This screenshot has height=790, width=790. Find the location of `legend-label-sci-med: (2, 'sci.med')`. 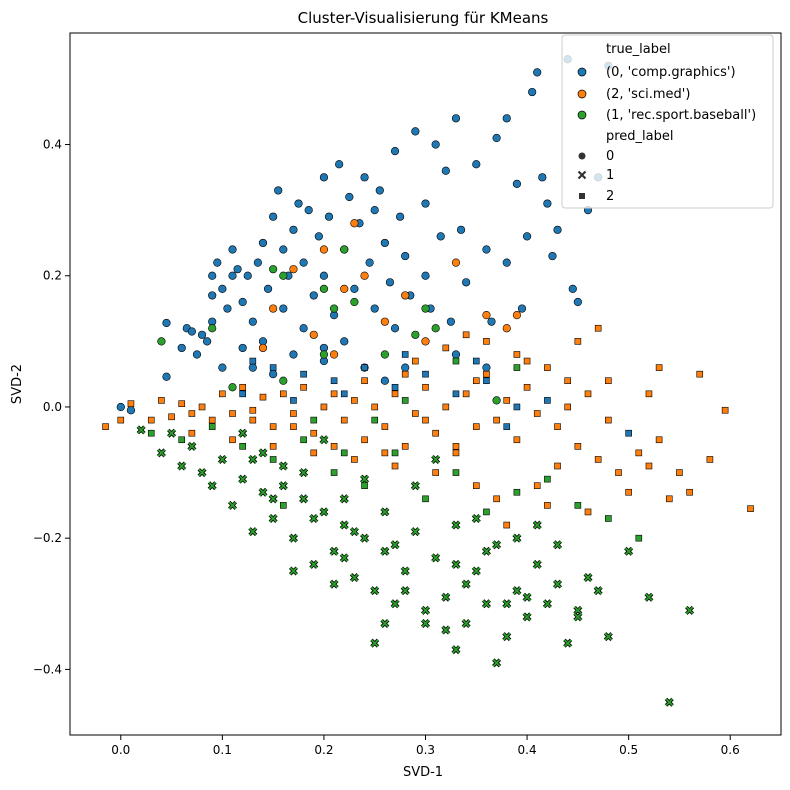

legend-label-sci-med: (2, 'sci.med') is located at coordinates (648, 94).